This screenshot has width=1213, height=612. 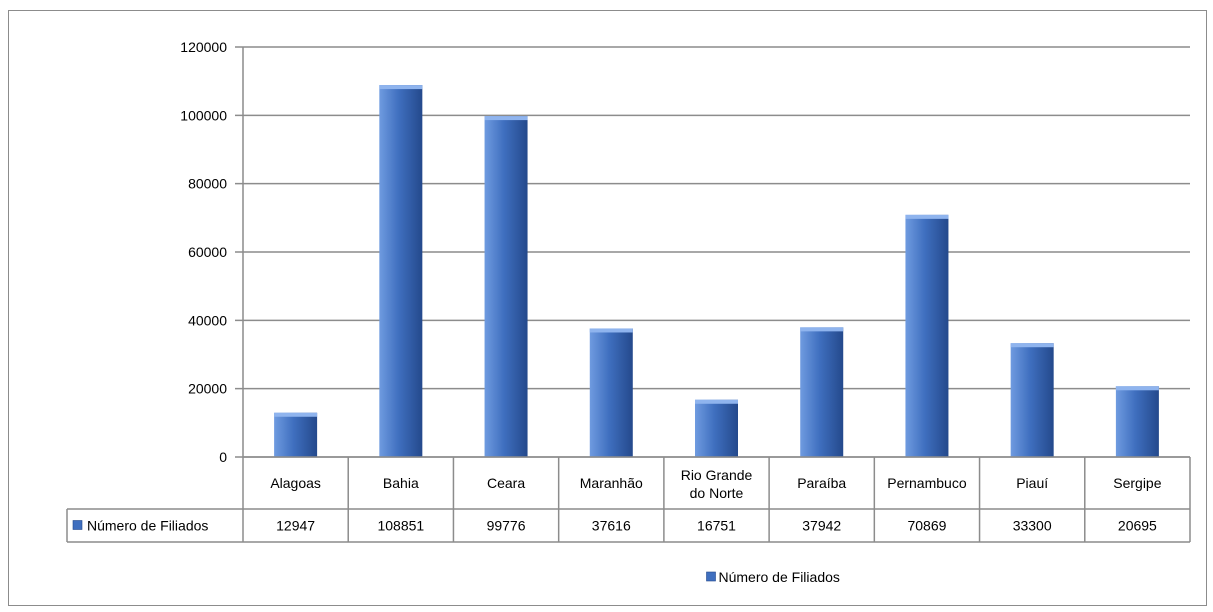 What do you see at coordinates (400, 526) in the screenshot?
I see `value-label: 108851` at bounding box center [400, 526].